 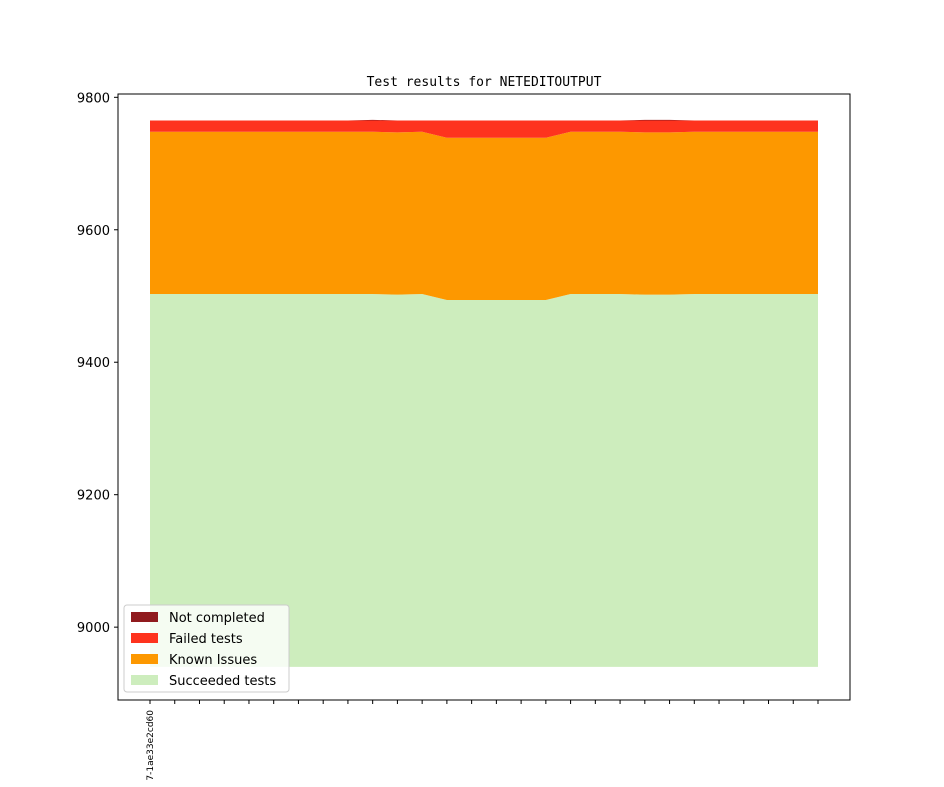 What do you see at coordinates (484, 82) in the screenshot?
I see `chart-title: Test results for NETEDITOUTPUT` at bounding box center [484, 82].